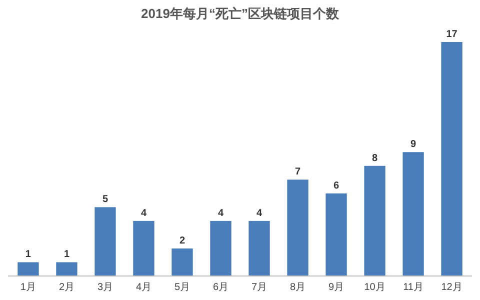  Describe the element at coordinates (375, 158) in the screenshot. I see `data-label: 8` at that location.